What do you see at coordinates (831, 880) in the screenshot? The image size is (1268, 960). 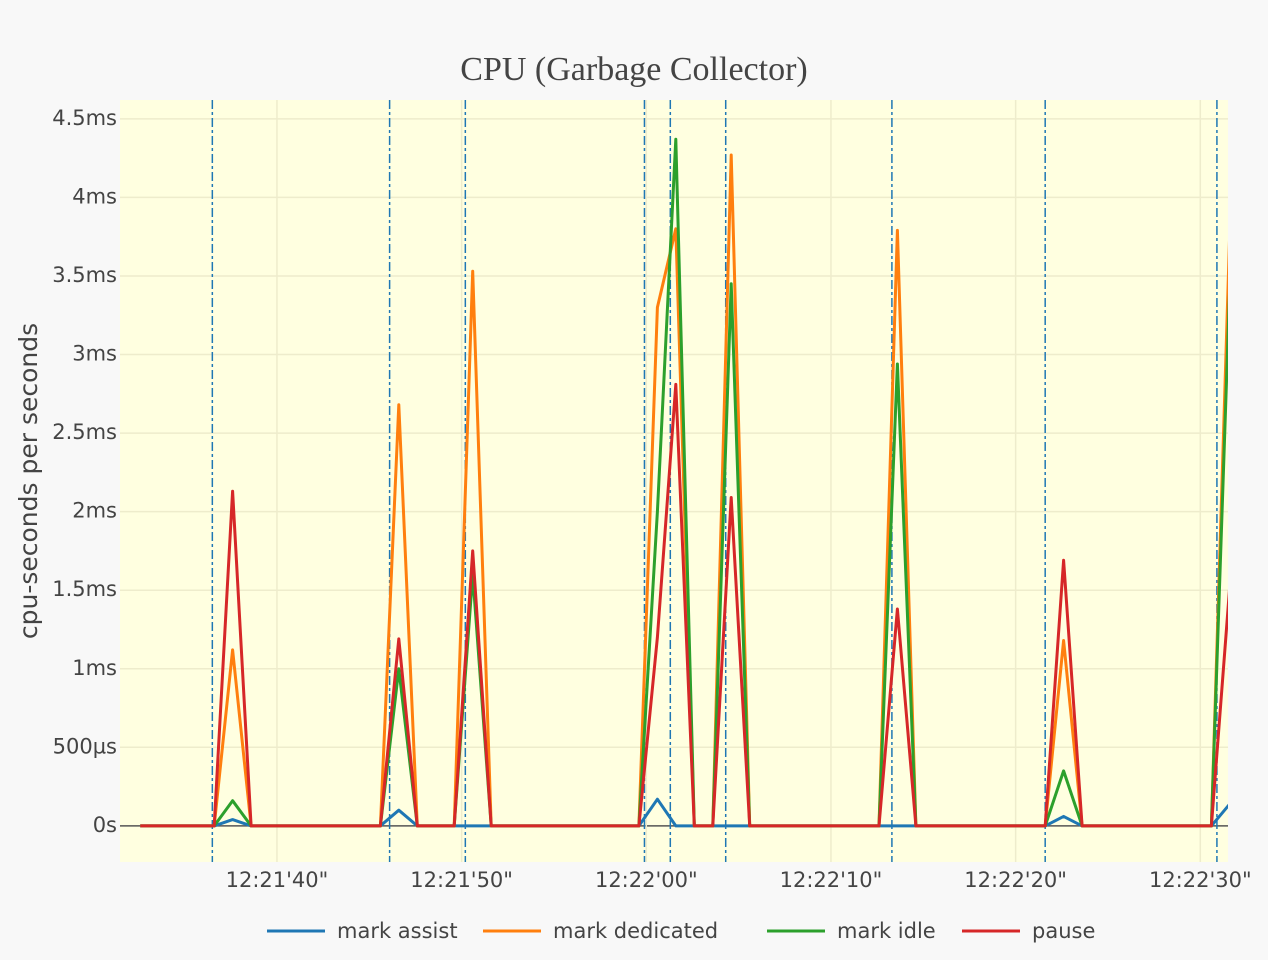 I see `x-tick-label: 12:22'10"` at bounding box center [831, 880].